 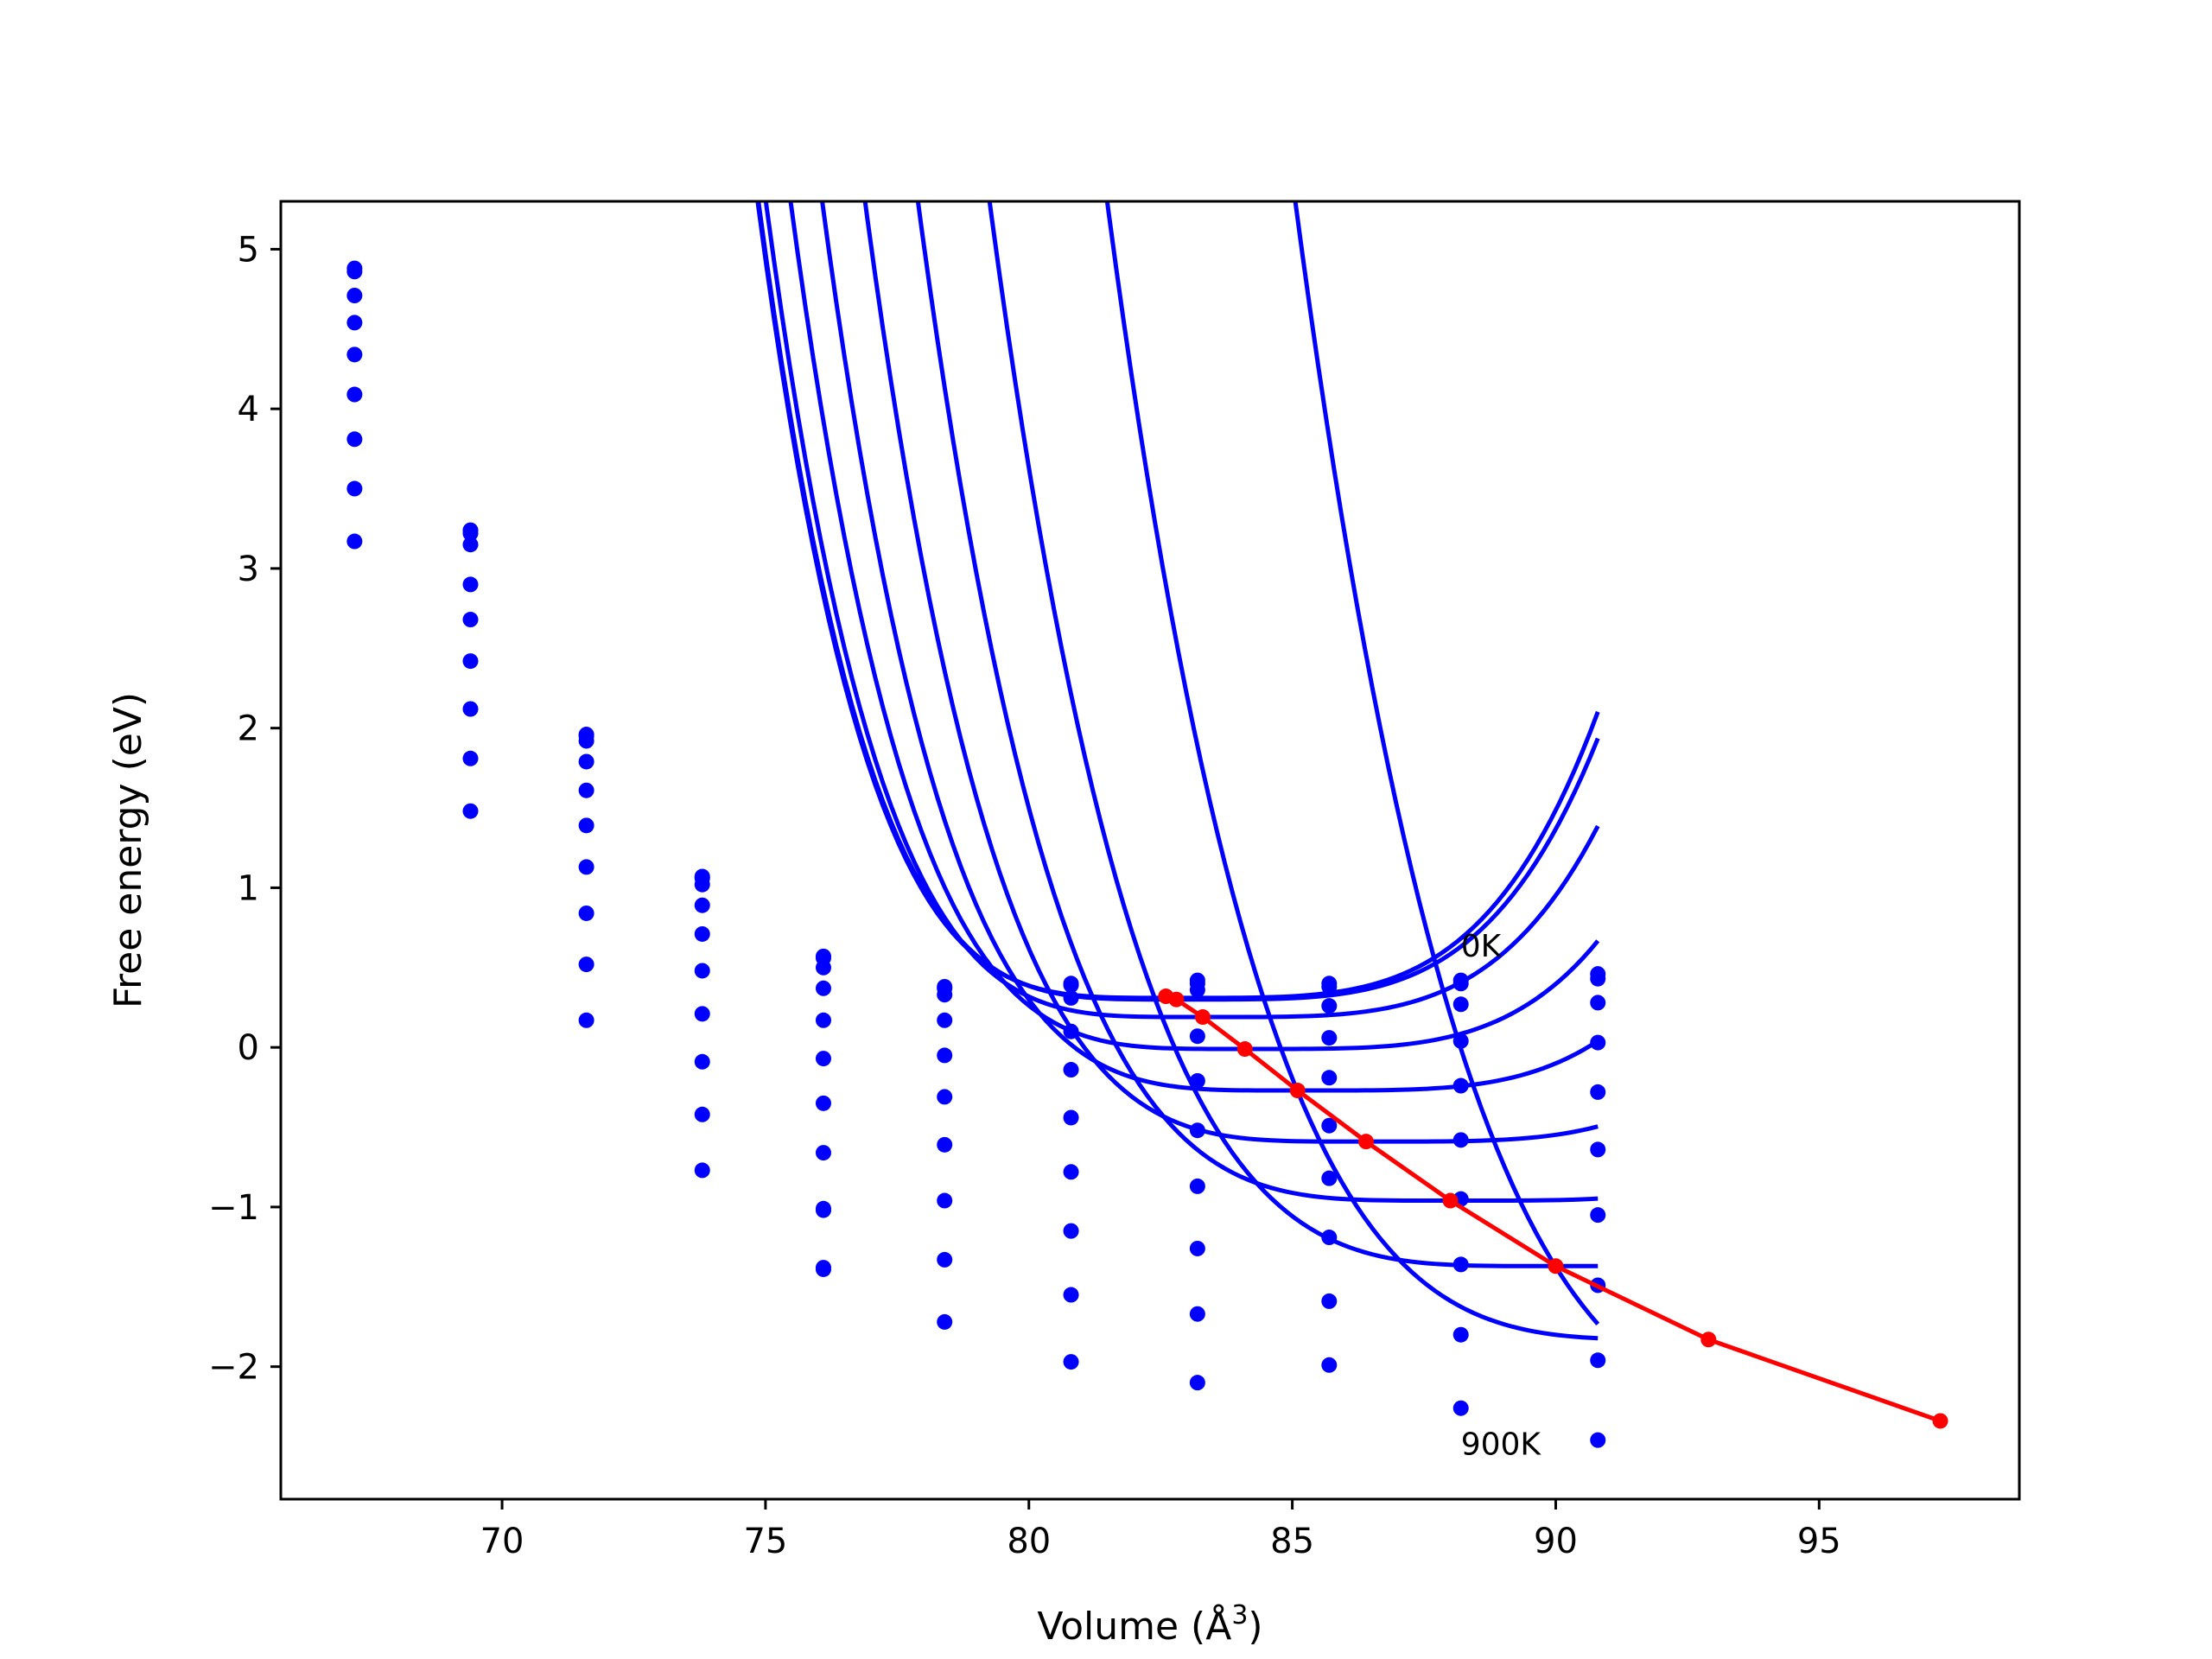 I want to click on x-axis-label-end: ), so click(x=1255, y=1627).